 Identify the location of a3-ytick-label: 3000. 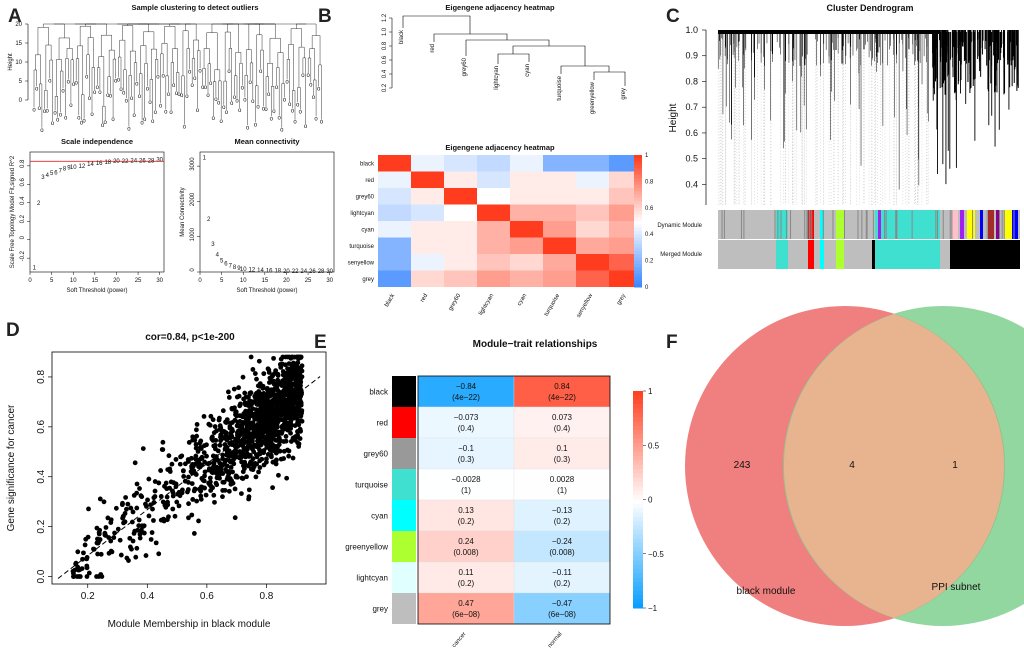
(193, 164).